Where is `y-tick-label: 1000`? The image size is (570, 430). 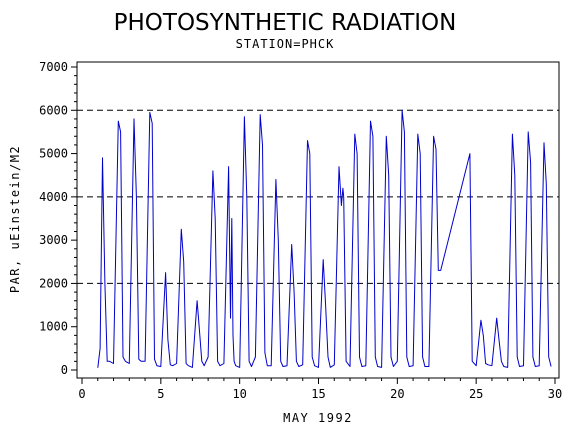
y-tick-label: 1000 is located at coordinates (53, 327).